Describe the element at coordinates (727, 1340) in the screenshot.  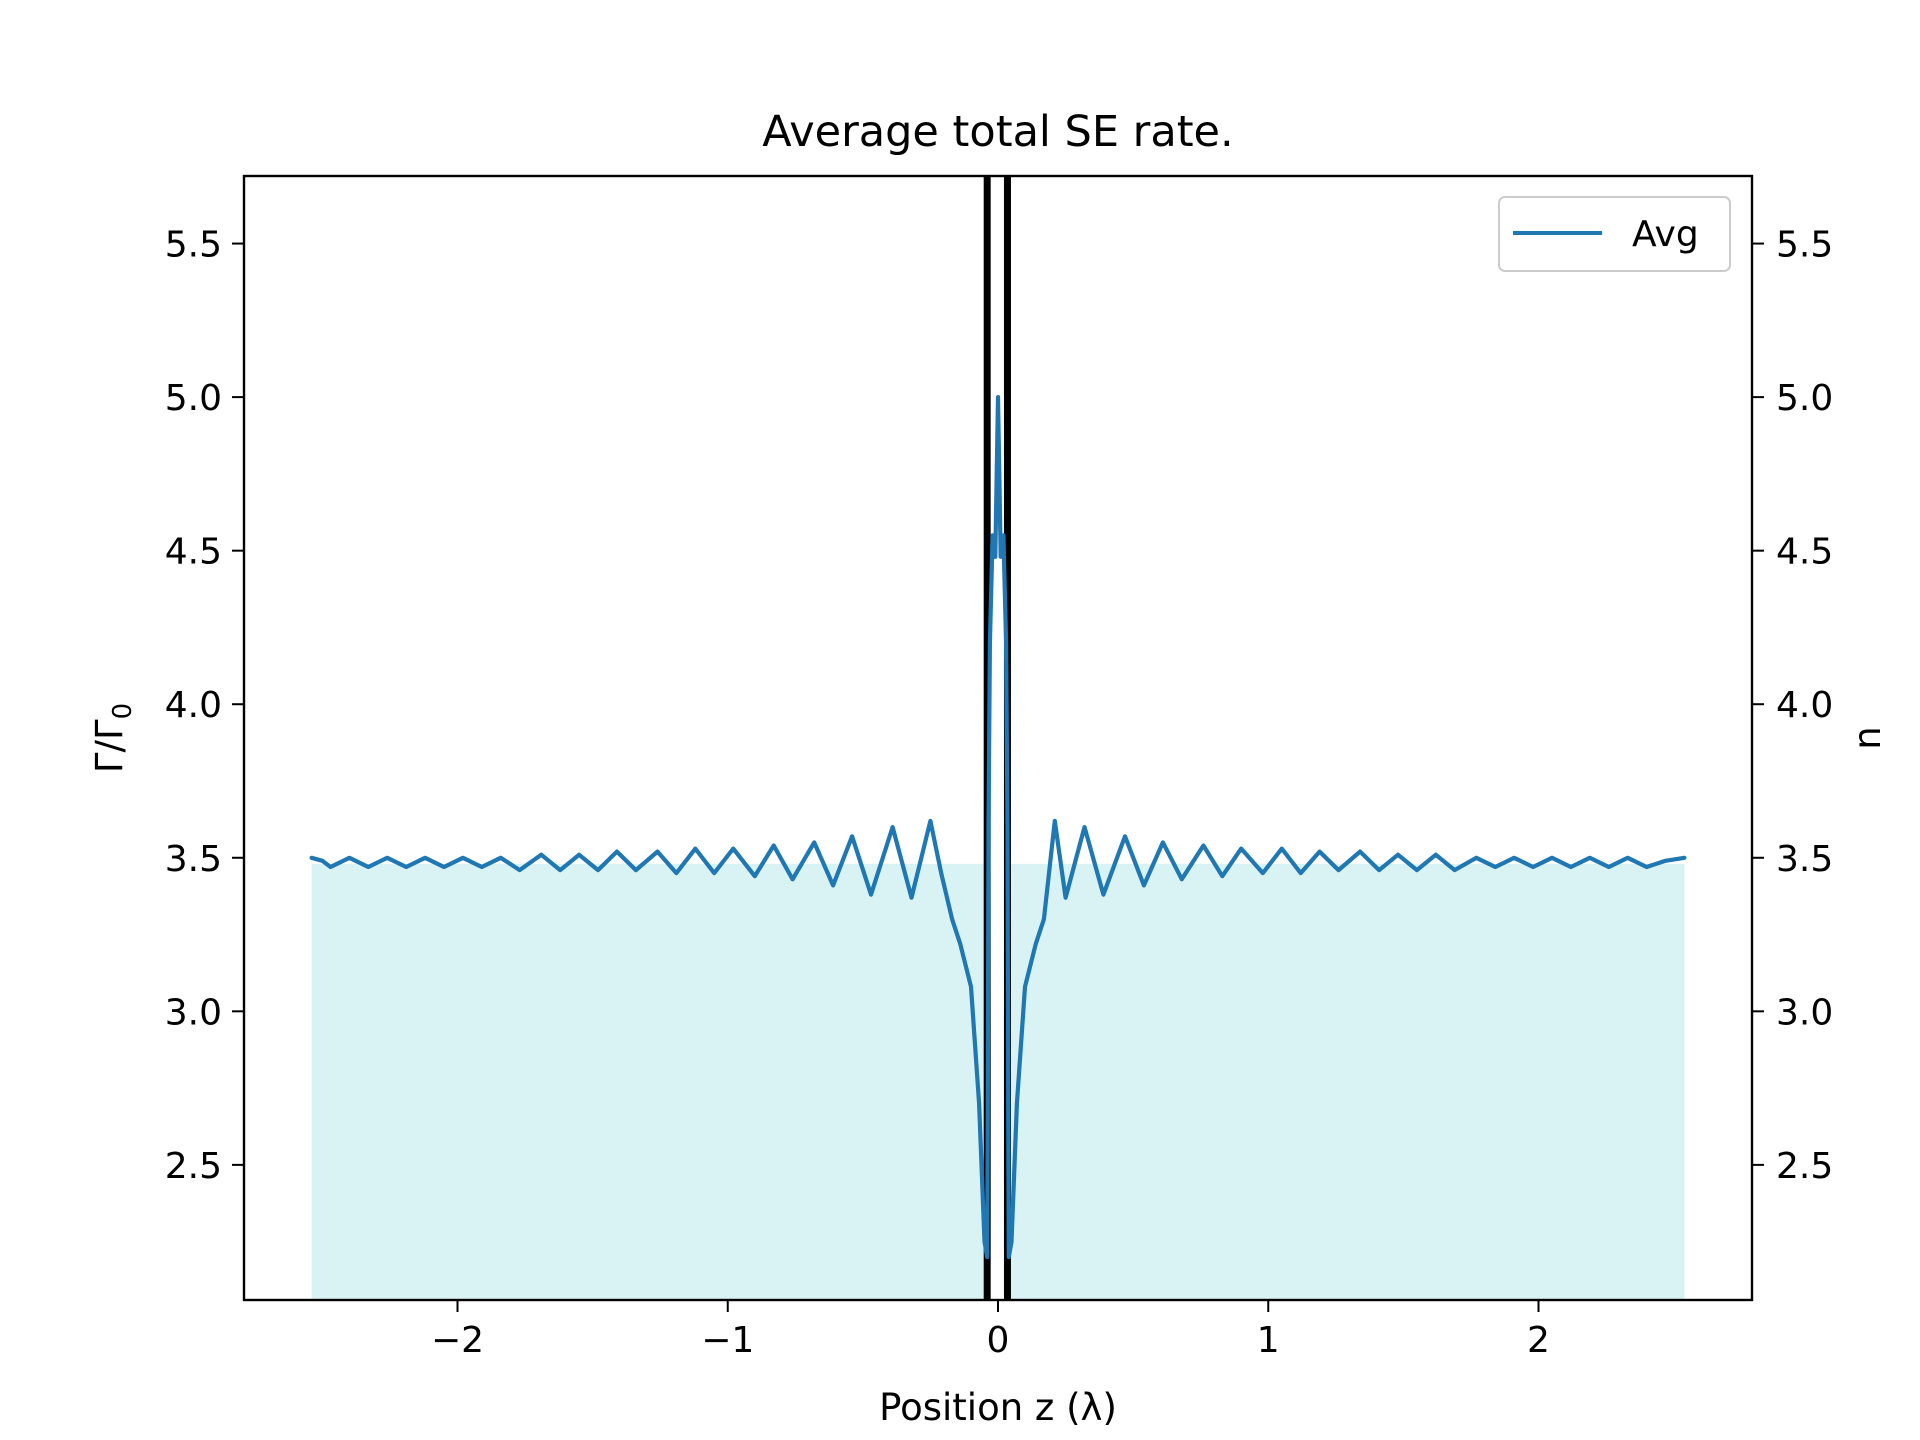
I see `x-tick-label: −1` at that location.